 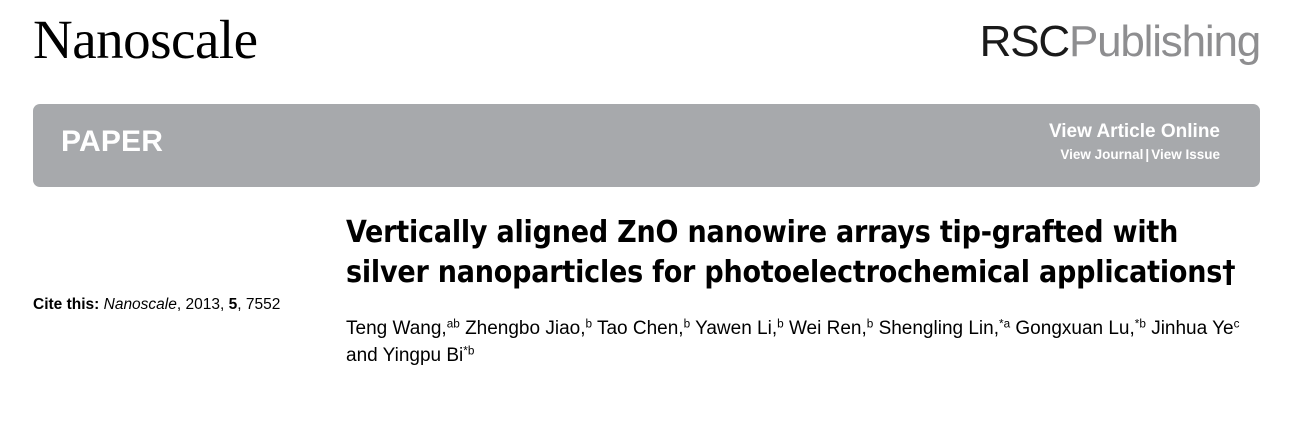 What do you see at coordinates (140, 304) in the screenshot?
I see `citation-journal-name: Nanoscale` at bounding box center [140, 304].